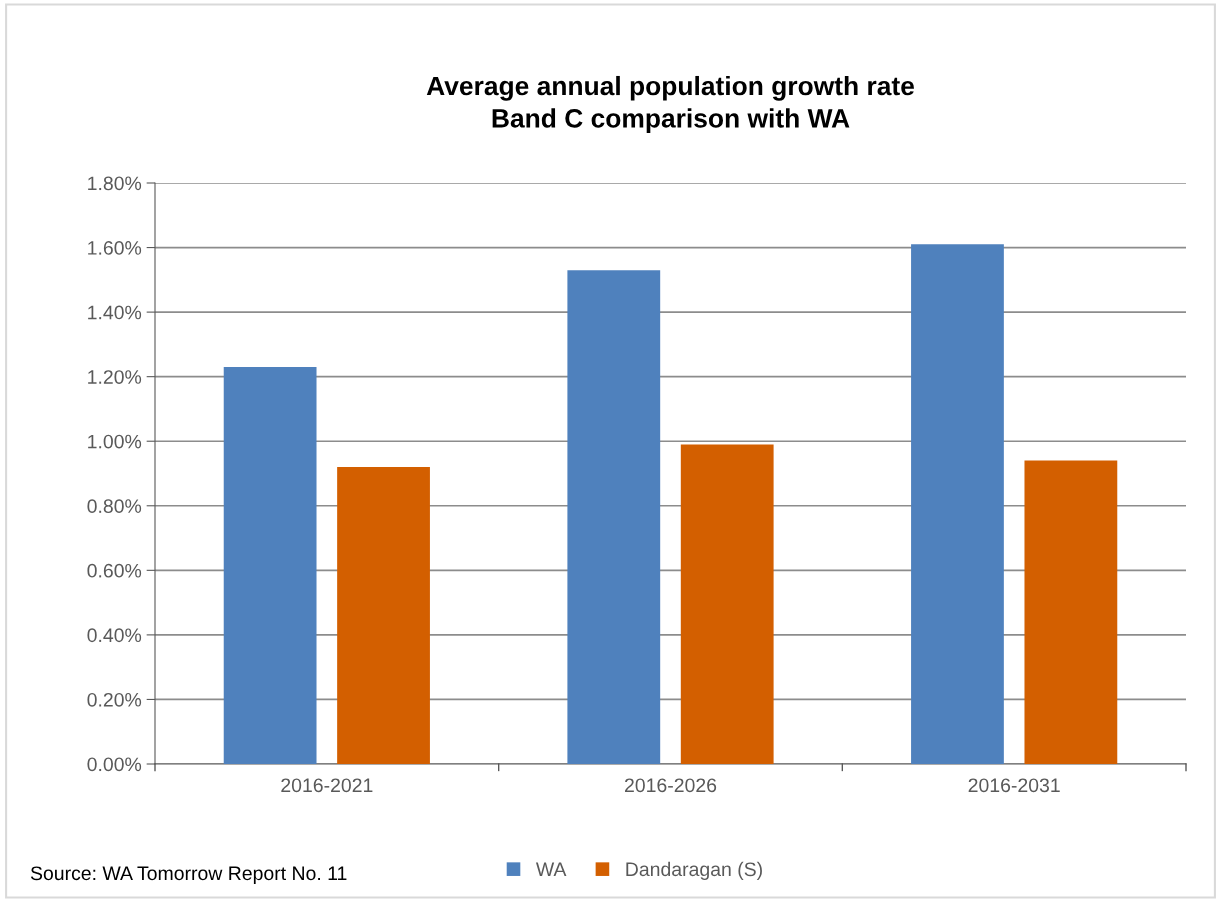 Image resolution: width=1221 pixels, height=902 pixels. I want to click on chart-title: Average annual population growth rate Band C comparison with WA, so click(670, 104).